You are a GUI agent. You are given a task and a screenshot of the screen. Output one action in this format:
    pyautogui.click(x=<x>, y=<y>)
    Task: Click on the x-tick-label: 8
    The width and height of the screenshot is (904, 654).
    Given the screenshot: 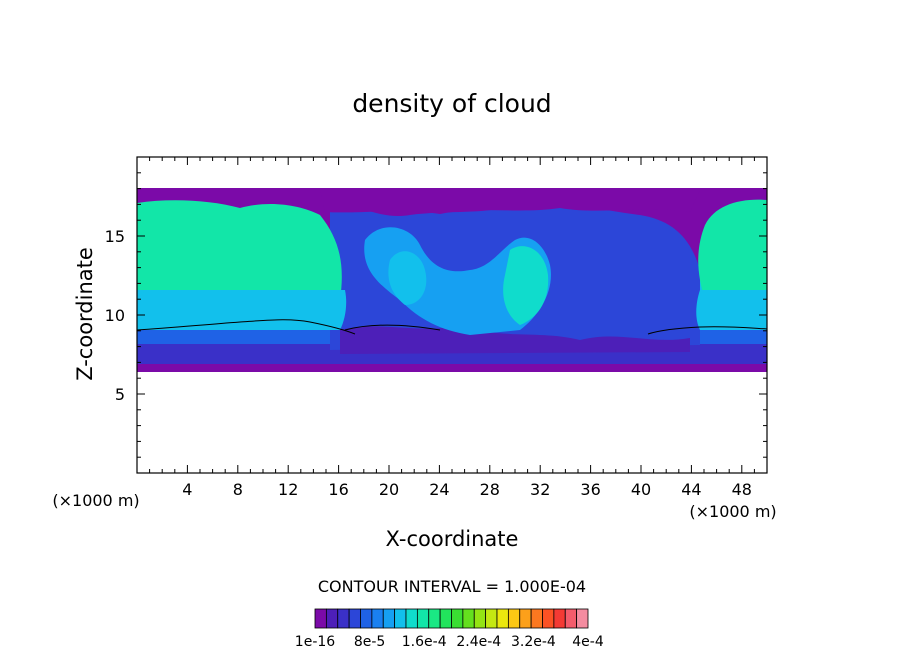 What is the action you would take?
    pyautogui.click(x=238, y=489)
    